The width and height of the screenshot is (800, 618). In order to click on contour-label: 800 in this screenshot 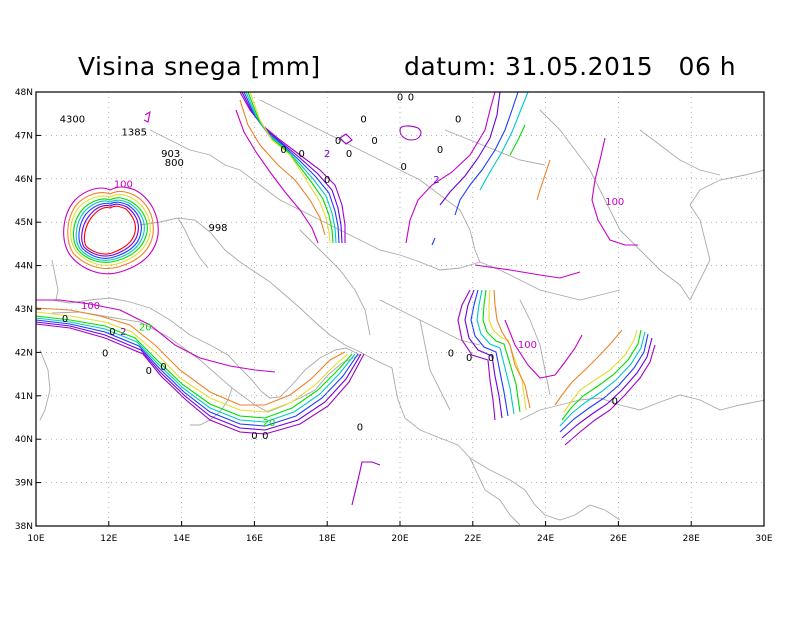, I will do `click(174, 163)`.